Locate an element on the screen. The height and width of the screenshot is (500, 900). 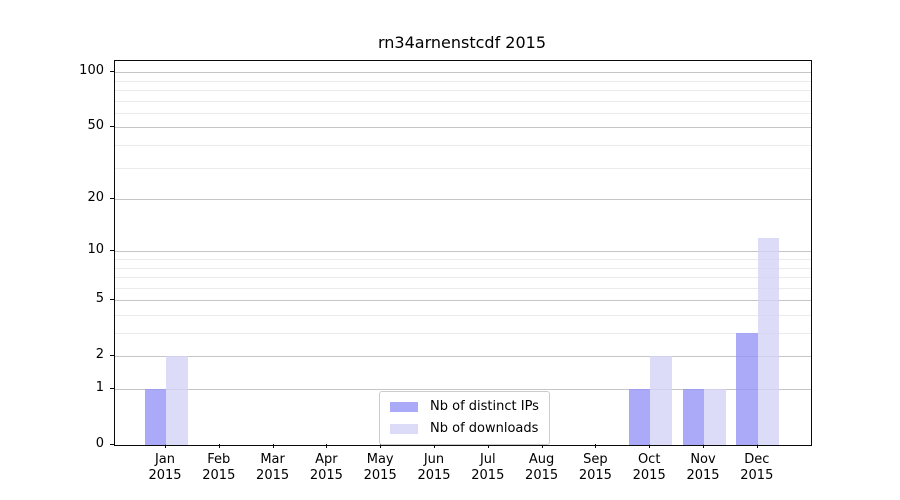
legend: Nb of distinct IPs Nb of downloads is located at coordinates (464, 418).